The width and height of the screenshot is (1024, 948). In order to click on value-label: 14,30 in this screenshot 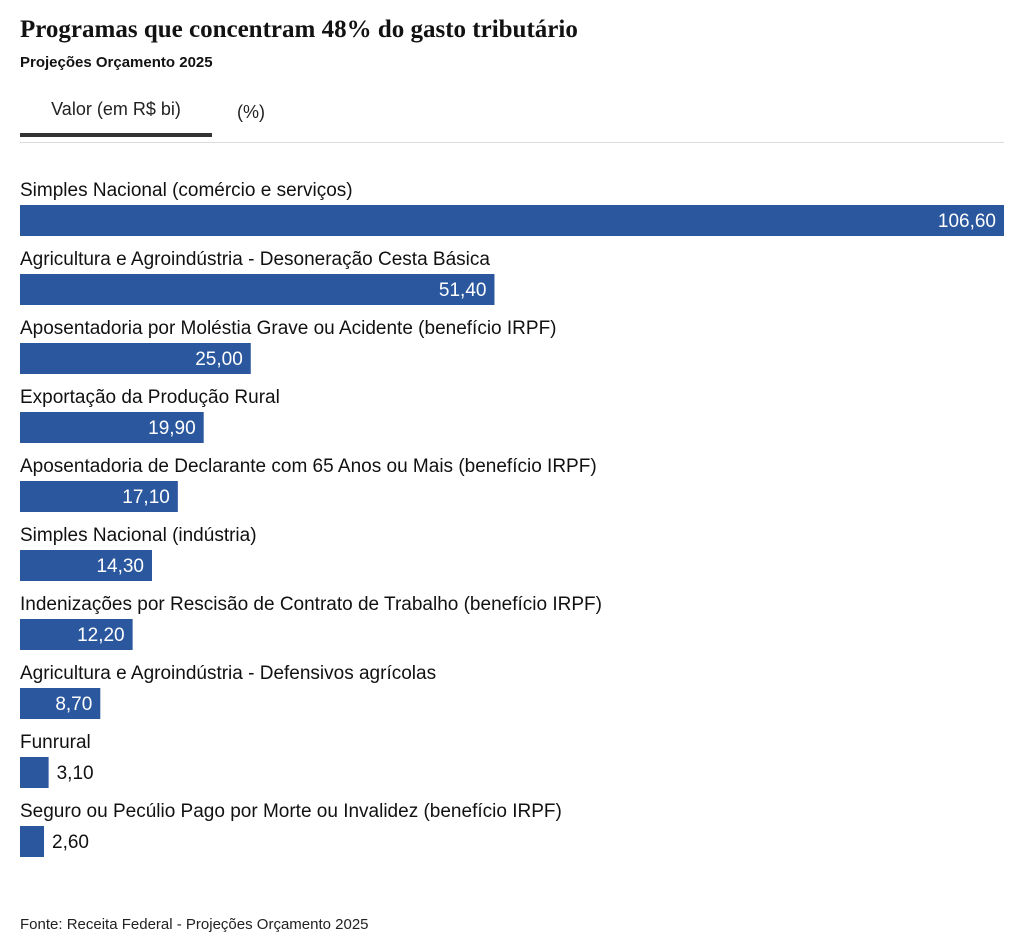, I will do `click(120, 566)`.